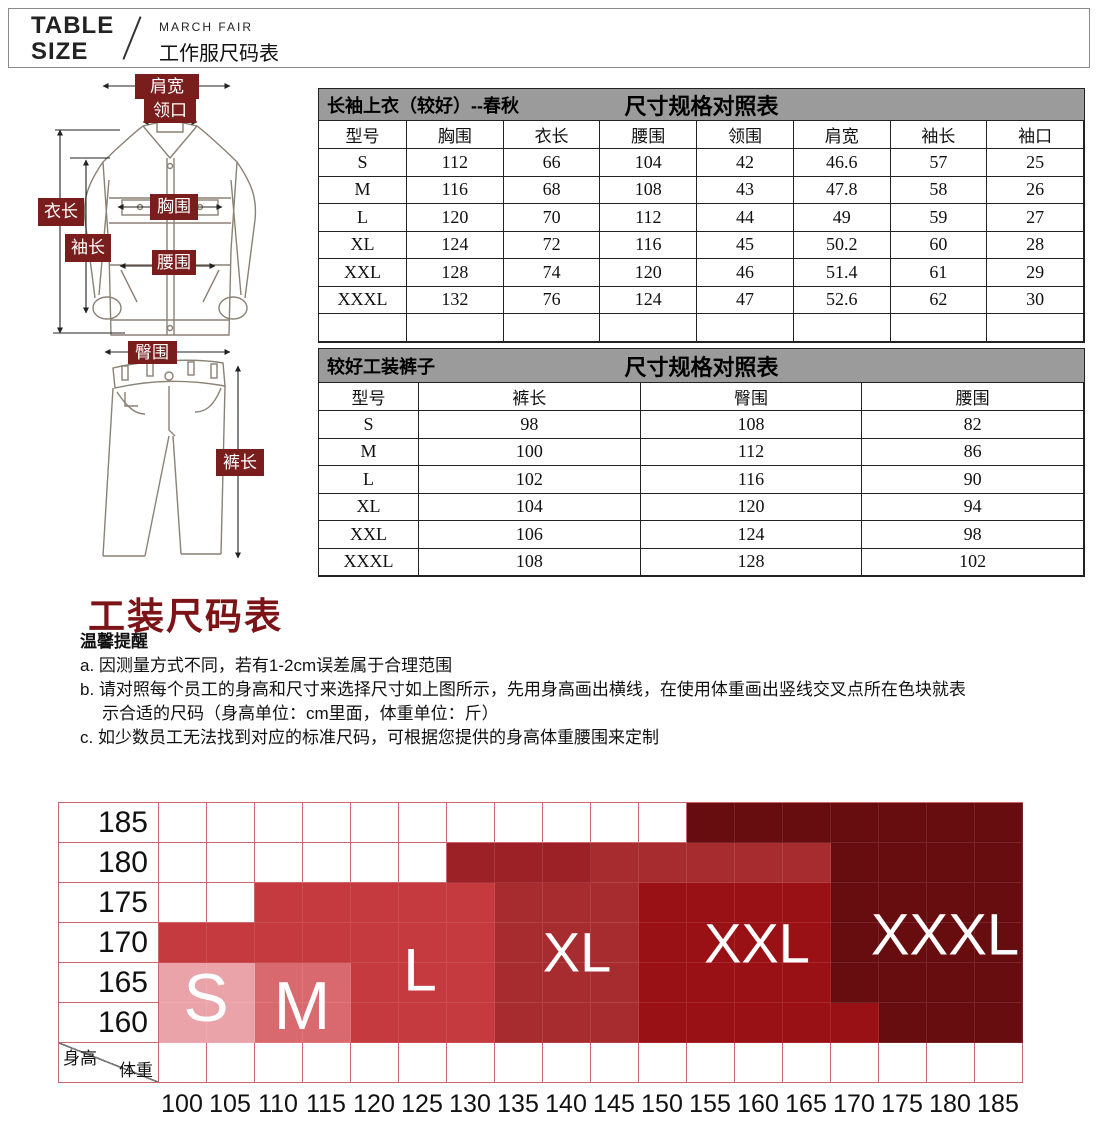 This screenshot has width=1100, height=1133. Describe the element at coordinates (751, 397) in the screenshot. I see `table-header-cell: 臀围` at that location.